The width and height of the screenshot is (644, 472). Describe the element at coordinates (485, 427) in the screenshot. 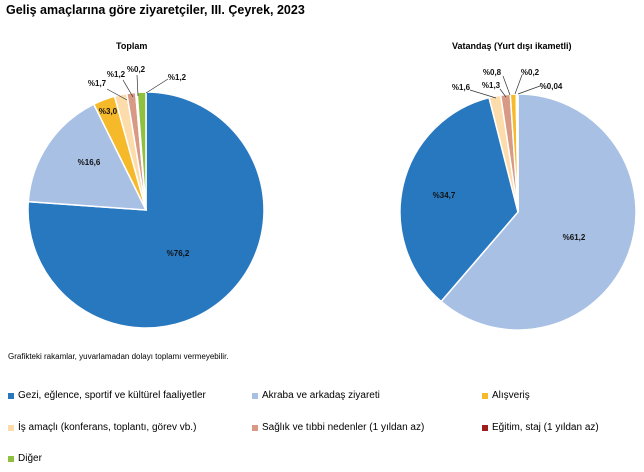

I see `legend-swatch-egitim` at that location.